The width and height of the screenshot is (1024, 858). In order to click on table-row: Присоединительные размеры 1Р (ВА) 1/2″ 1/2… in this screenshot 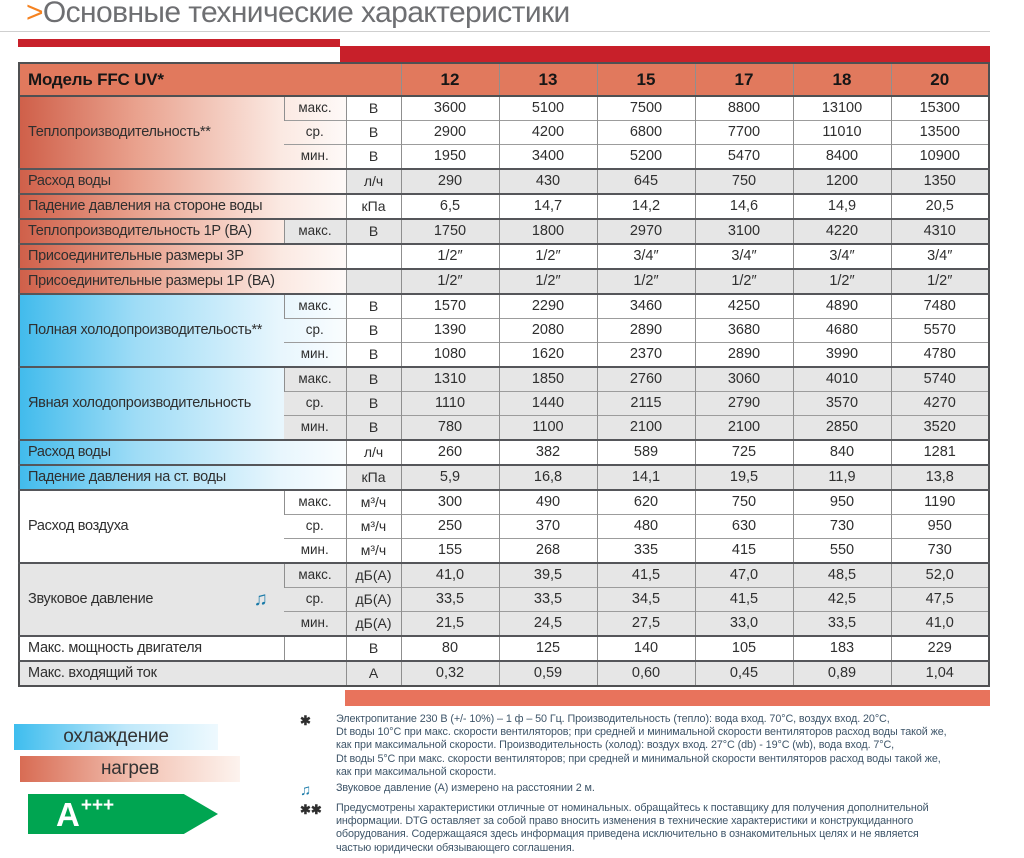, I will do `click(504, 281)`.